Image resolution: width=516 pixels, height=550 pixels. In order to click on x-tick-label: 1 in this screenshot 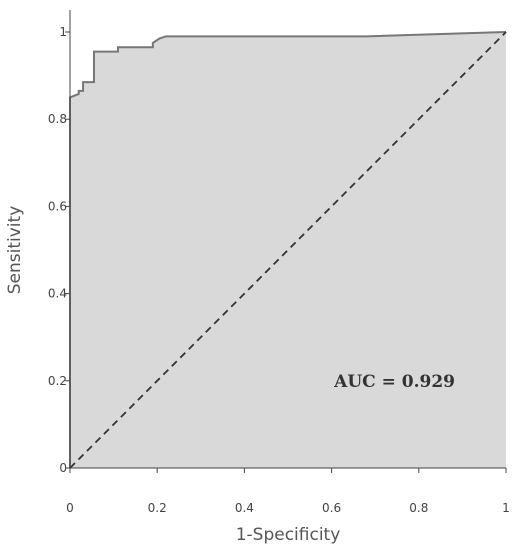, I will do `click(506, 508)`.